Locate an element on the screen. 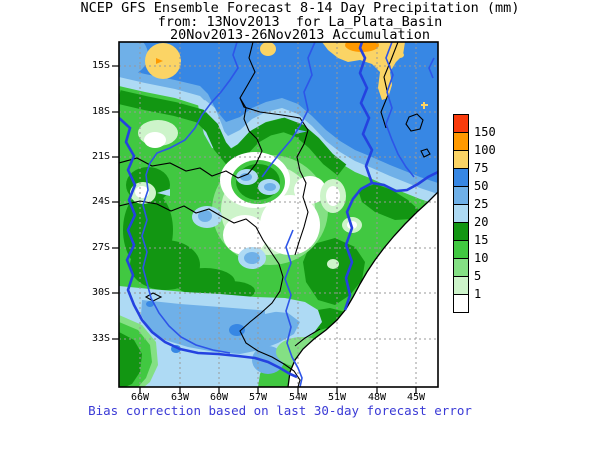 The width and height of the screenshot is (600, 450). lat-label-15s: 15S is located at coordinates (100, 65).